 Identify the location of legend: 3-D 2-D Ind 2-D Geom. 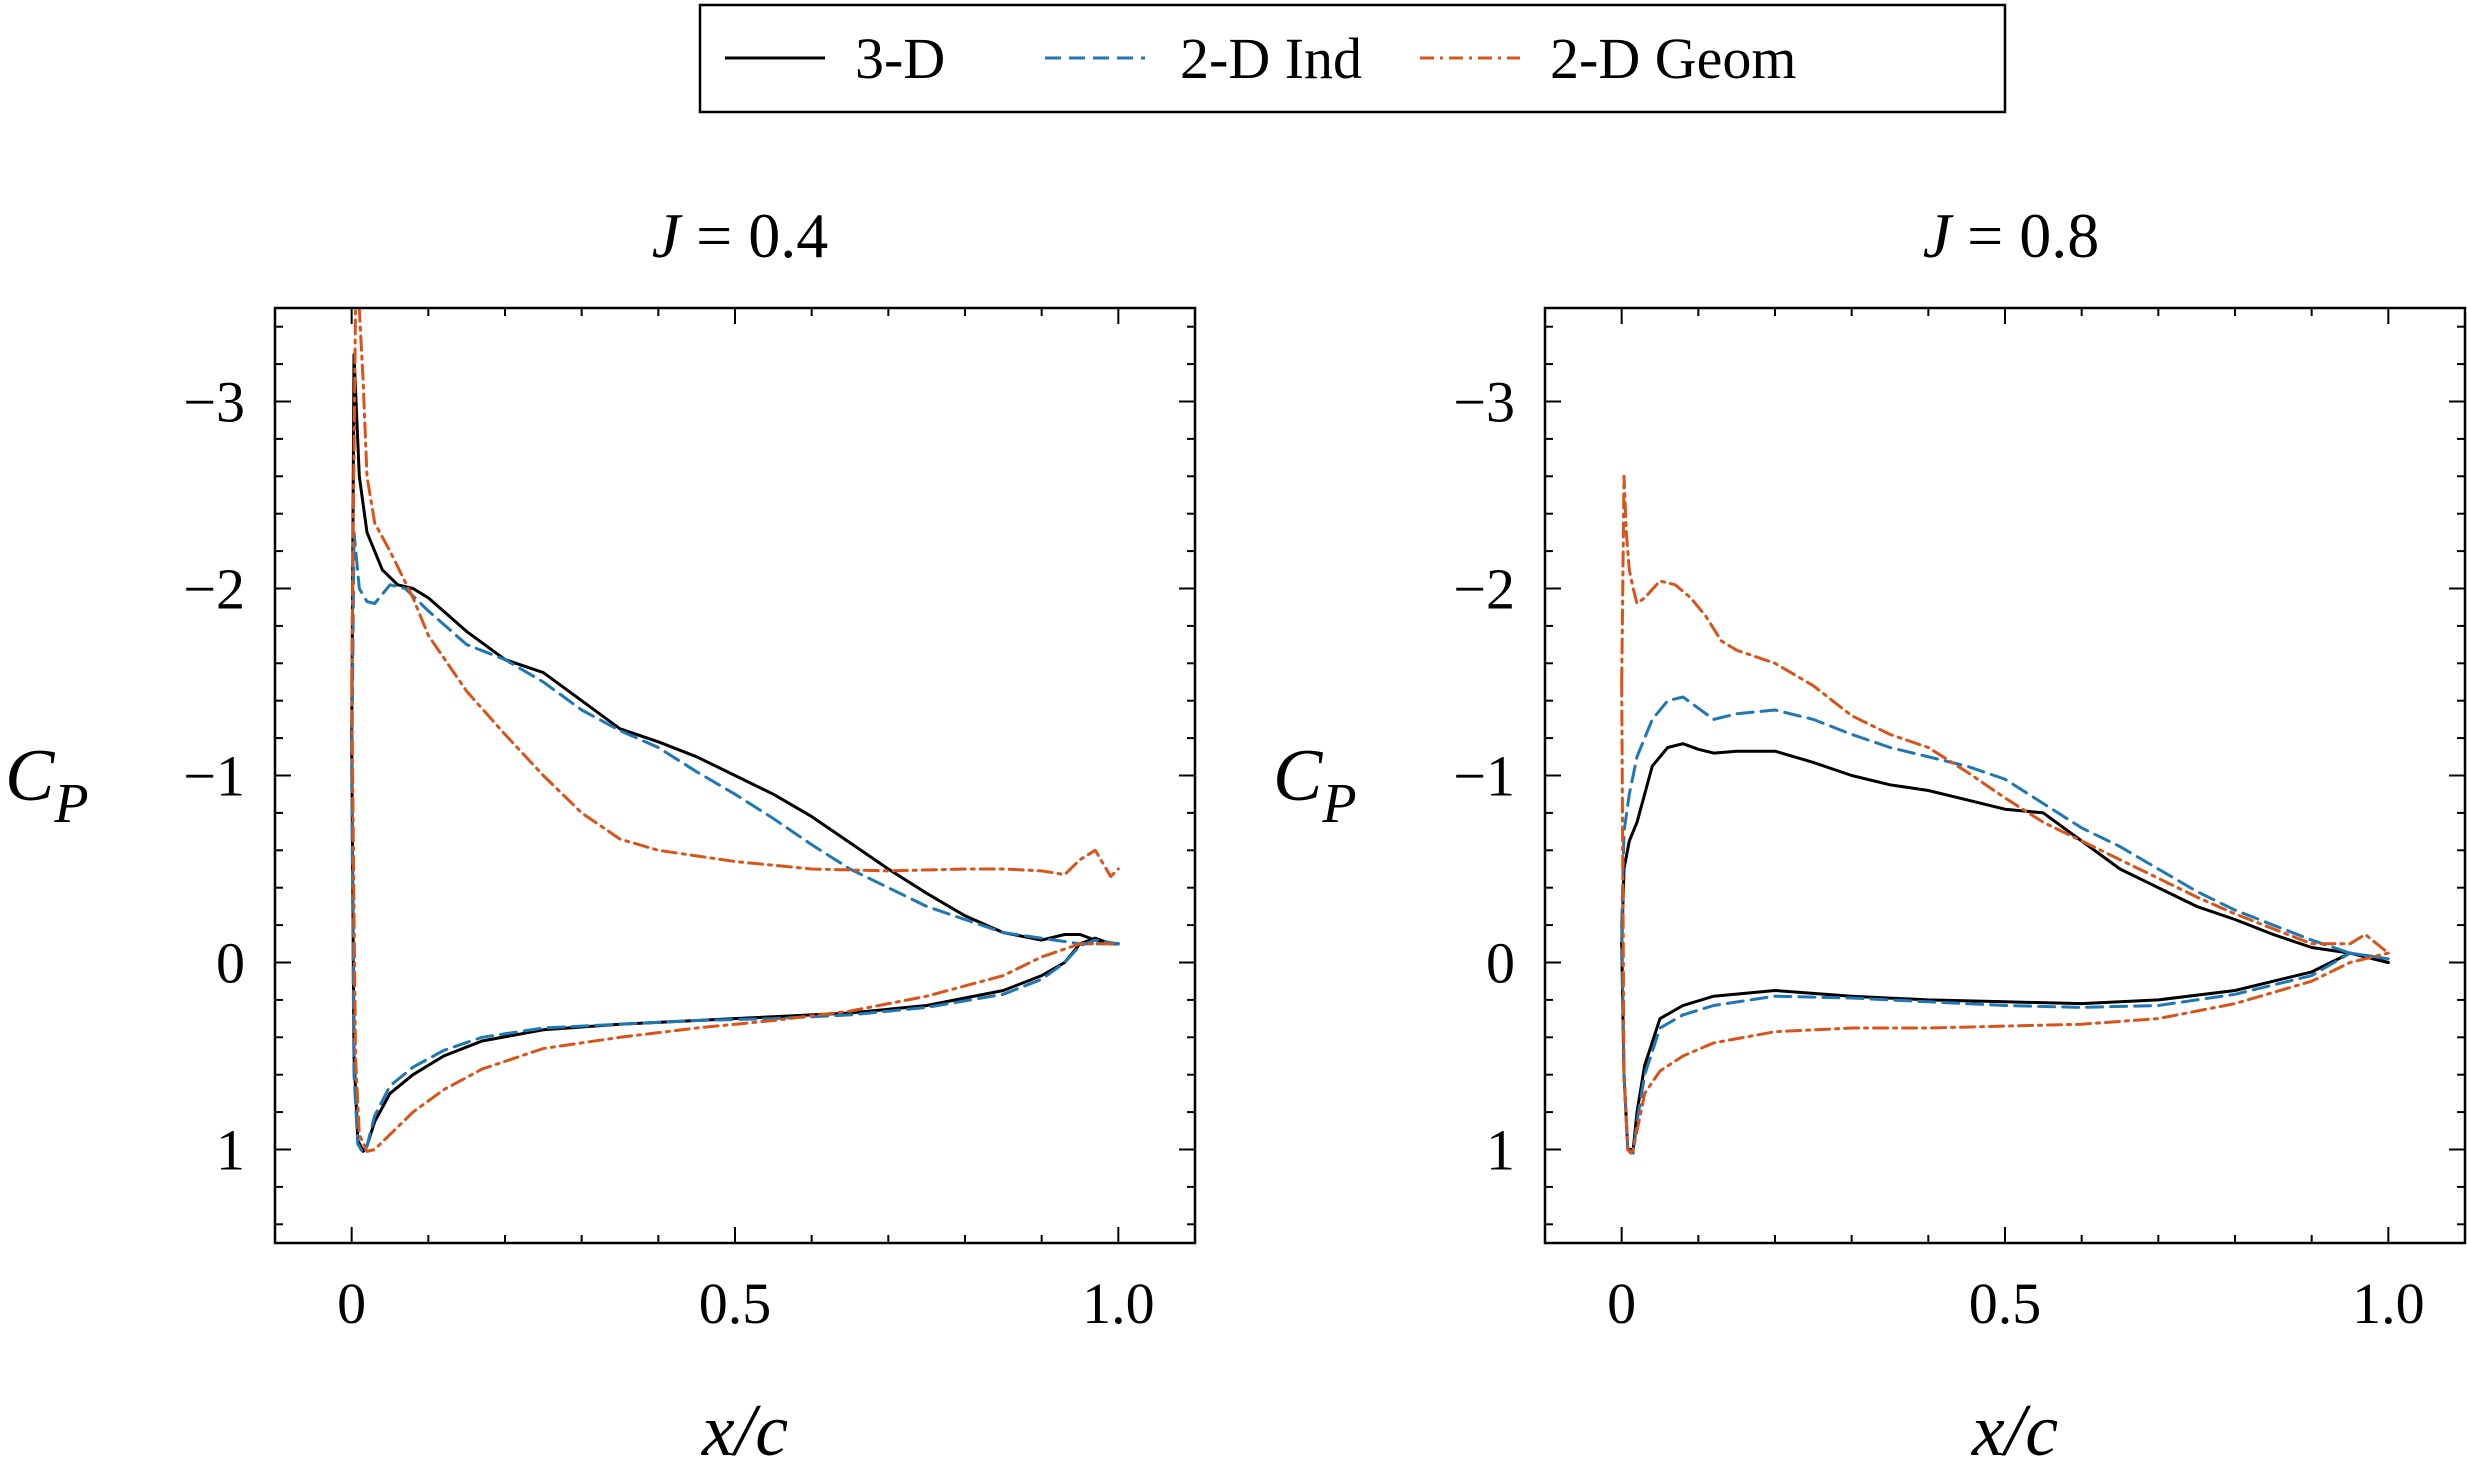
(1352, 58).